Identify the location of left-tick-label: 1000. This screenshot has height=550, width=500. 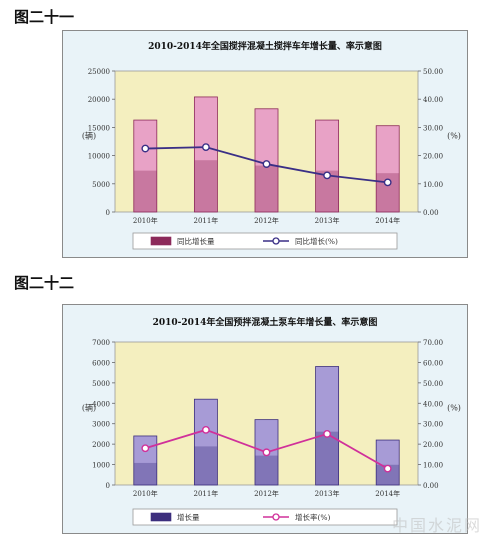
(101, 466).